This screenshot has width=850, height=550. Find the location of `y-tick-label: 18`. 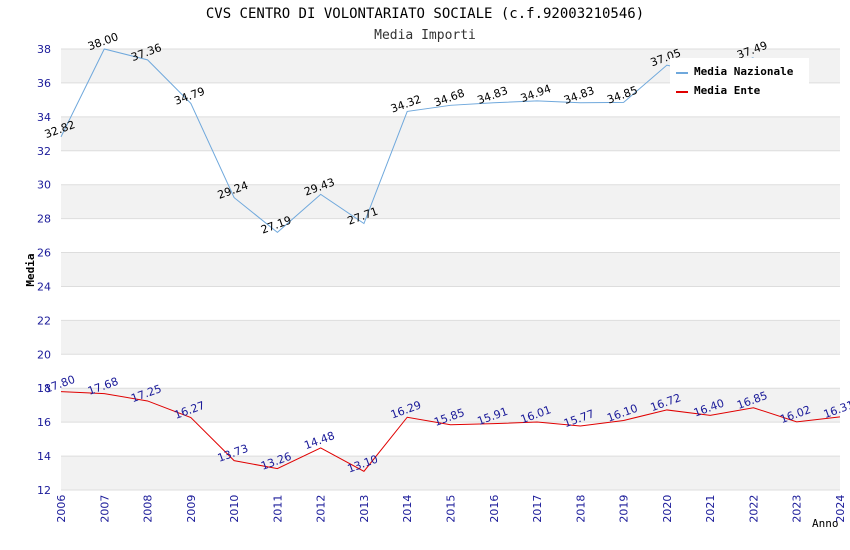

y-tick-label: 18 is located at coordinates (44, 388).